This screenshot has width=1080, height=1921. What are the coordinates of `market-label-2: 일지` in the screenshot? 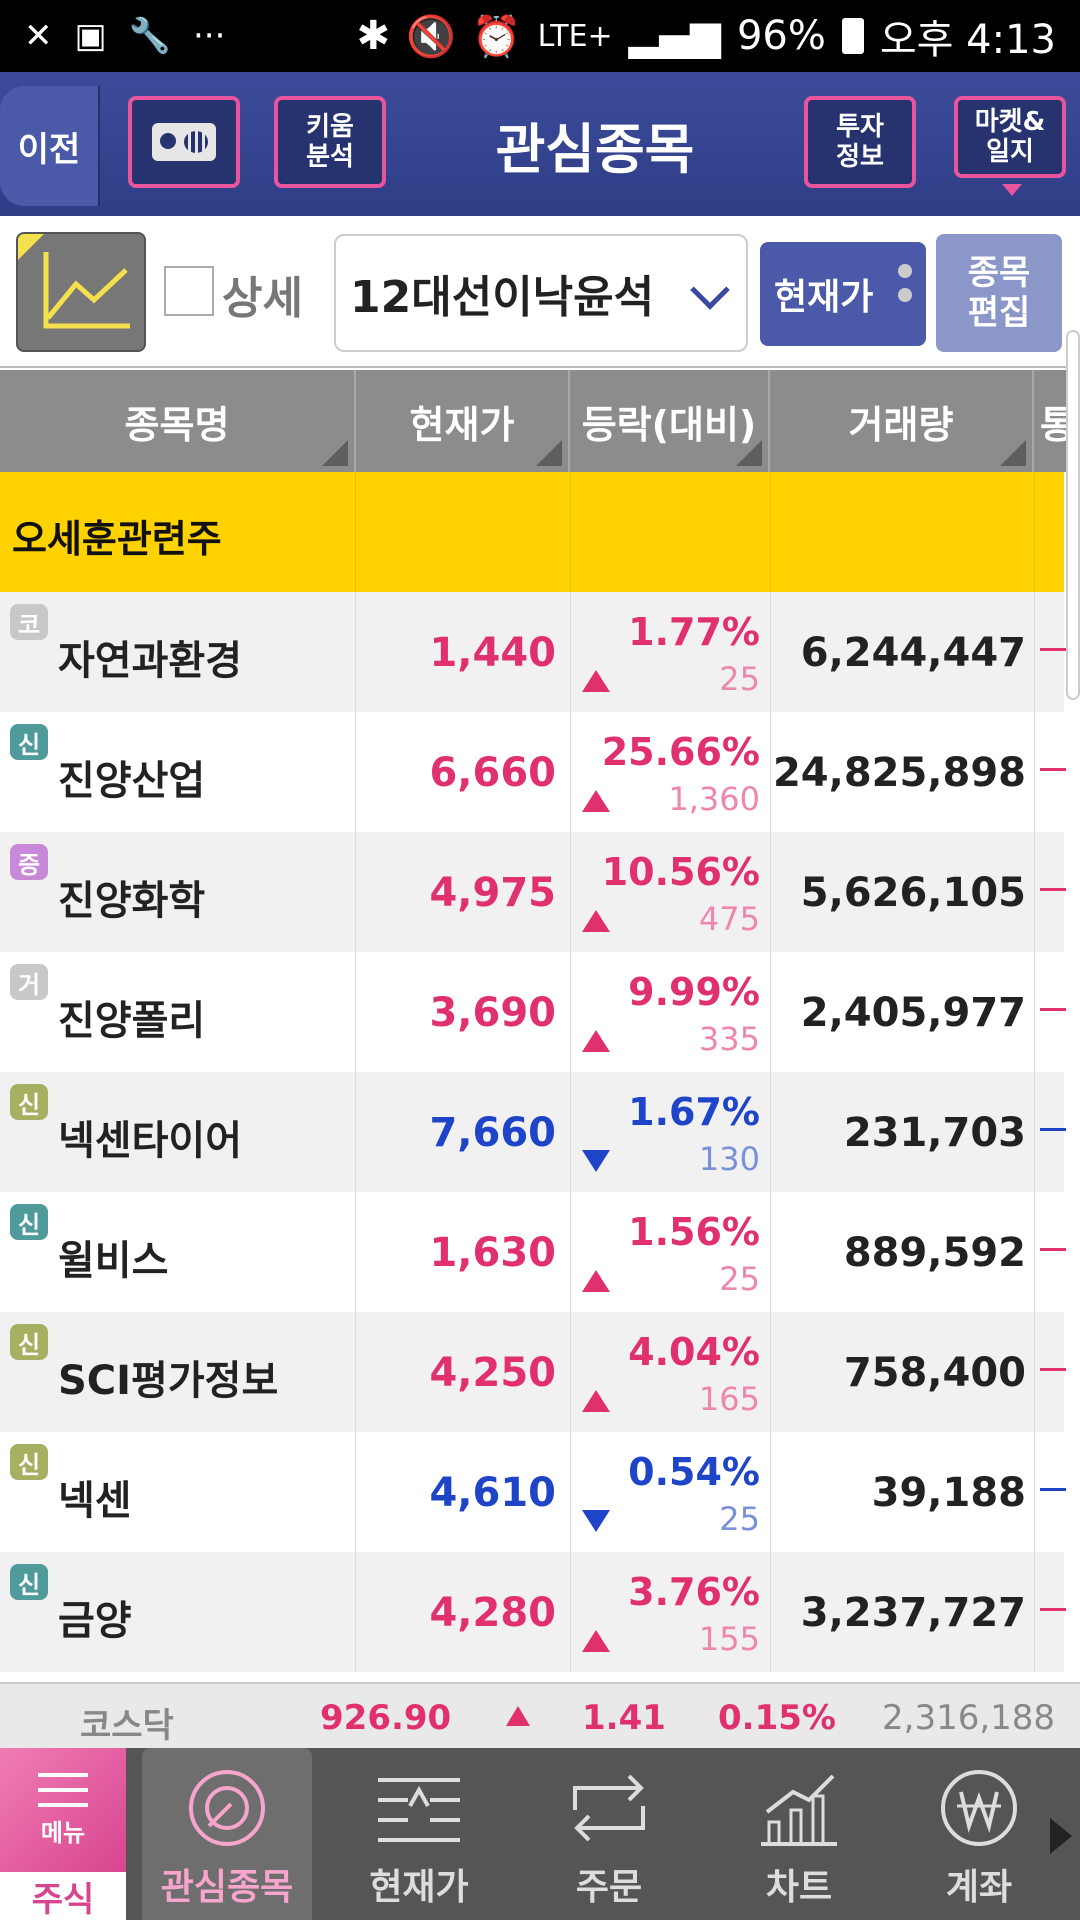 It's located at (1010, 152).